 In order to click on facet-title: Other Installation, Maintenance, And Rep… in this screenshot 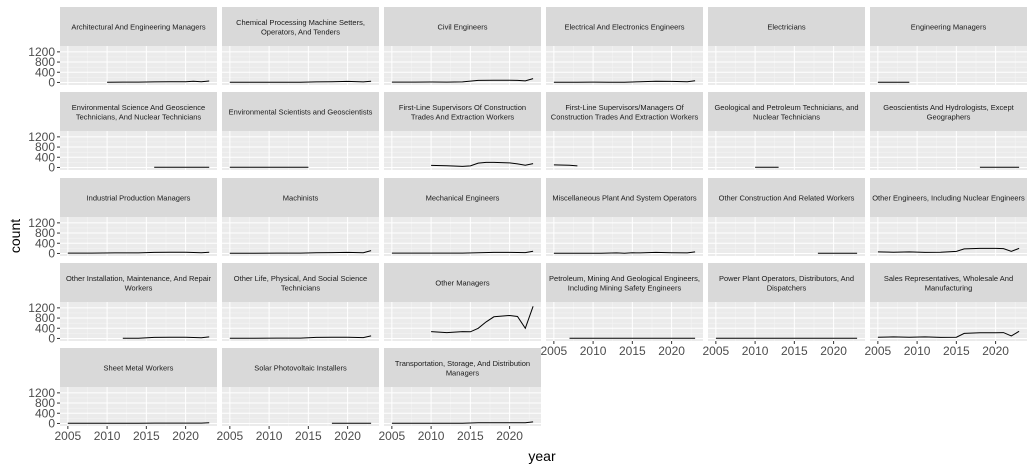, I will do `click(139, 283)`.